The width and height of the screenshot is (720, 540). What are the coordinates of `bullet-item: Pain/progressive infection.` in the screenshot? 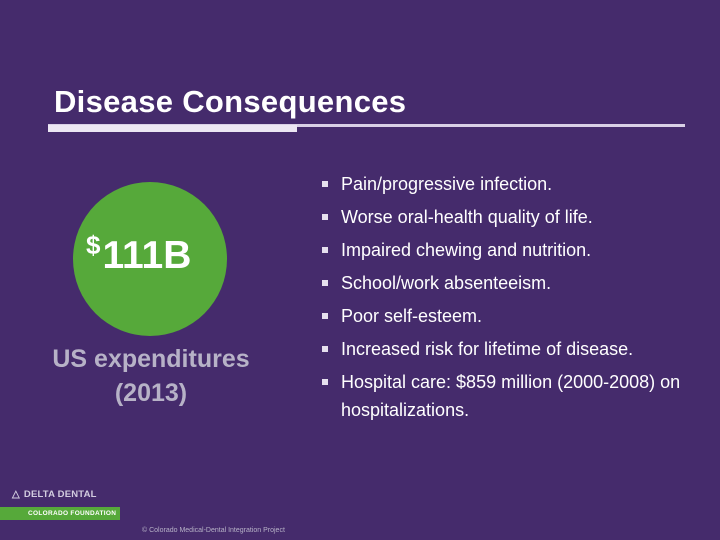 It's located at (512, 184).